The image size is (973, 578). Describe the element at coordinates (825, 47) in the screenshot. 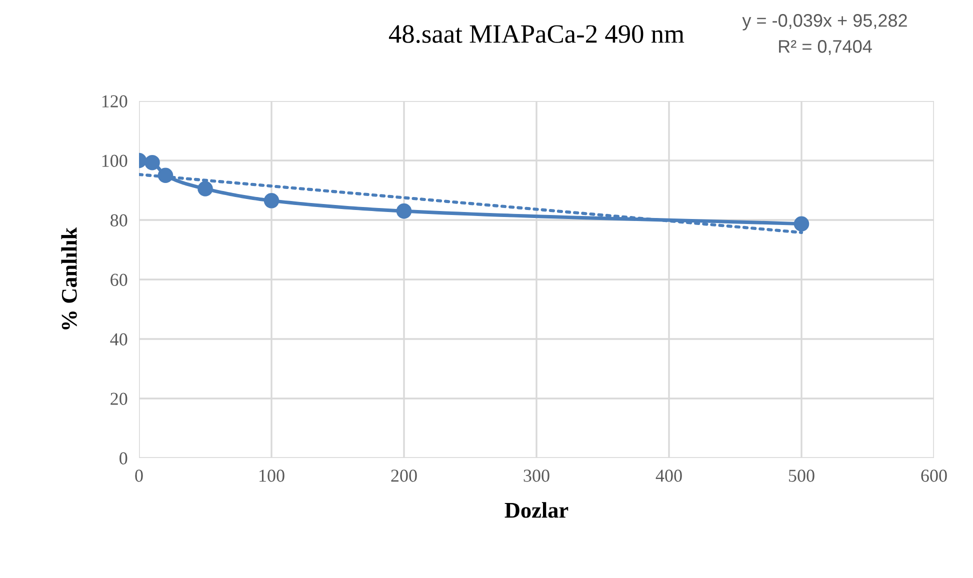

I see `text: R² = 0,7404` at that location.